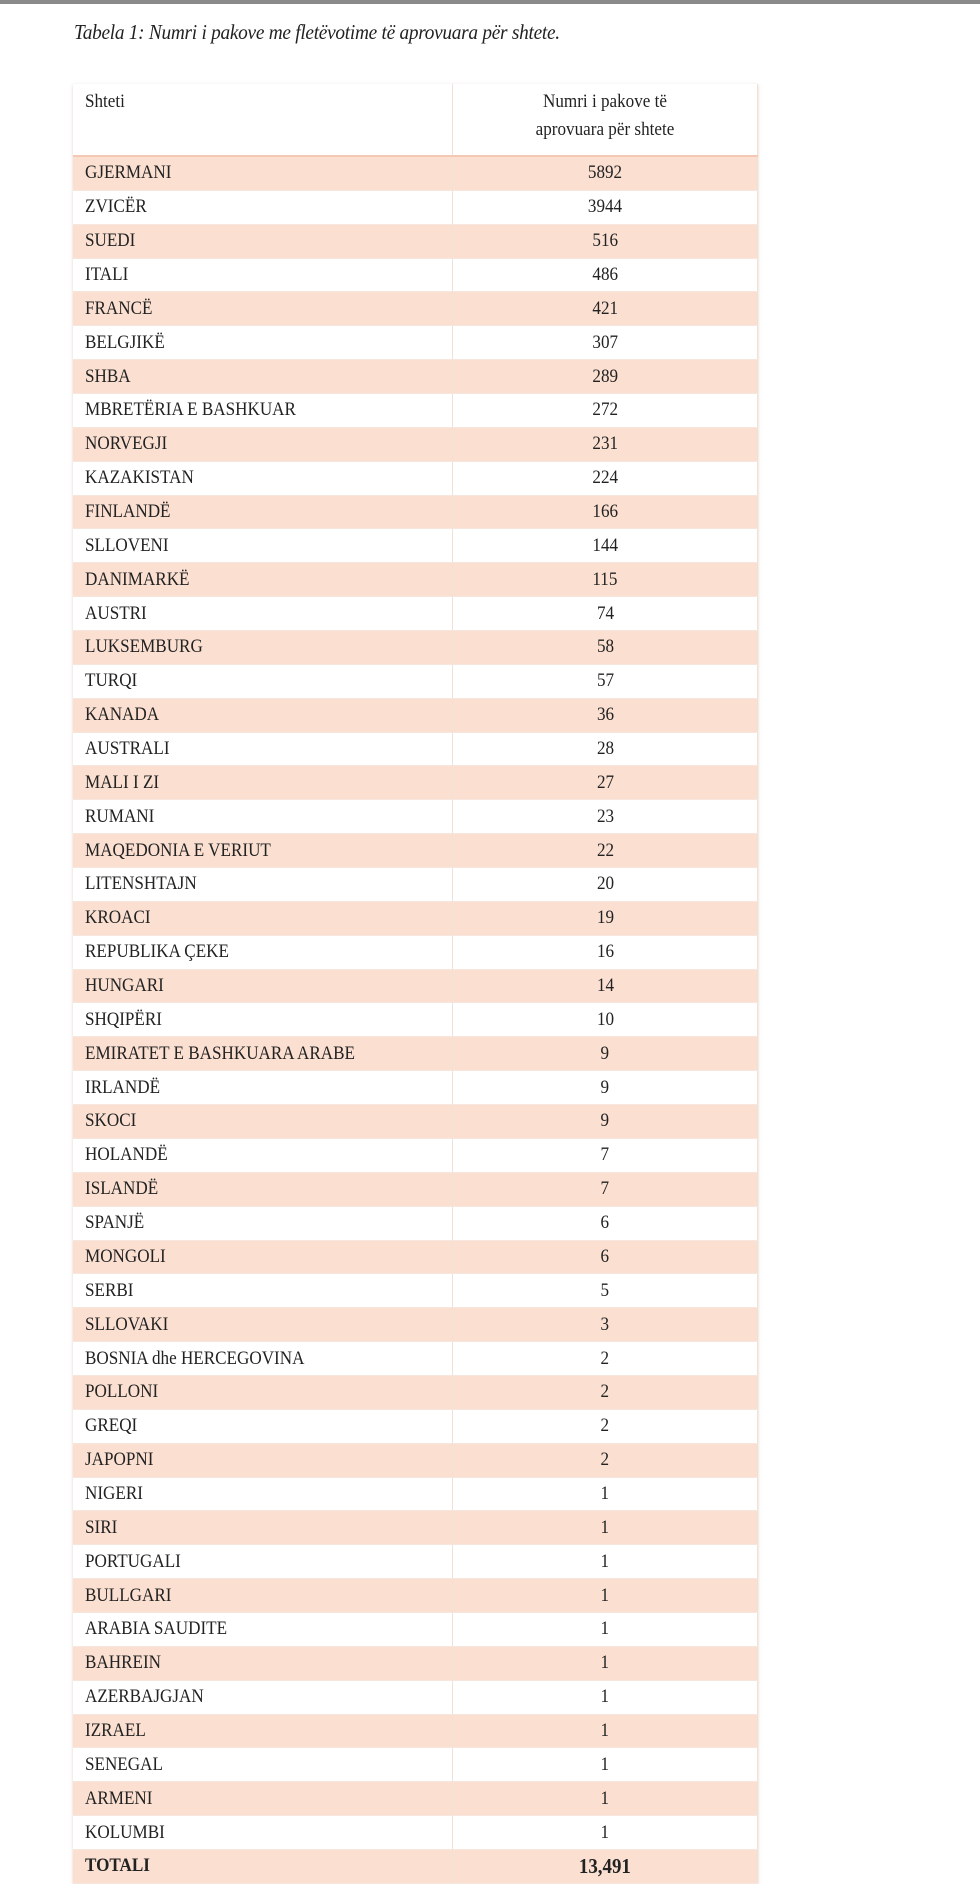 This screenshot has width=980, height=1884. I want to click on table-row: ISLANDË 7, so click(415, 1189).